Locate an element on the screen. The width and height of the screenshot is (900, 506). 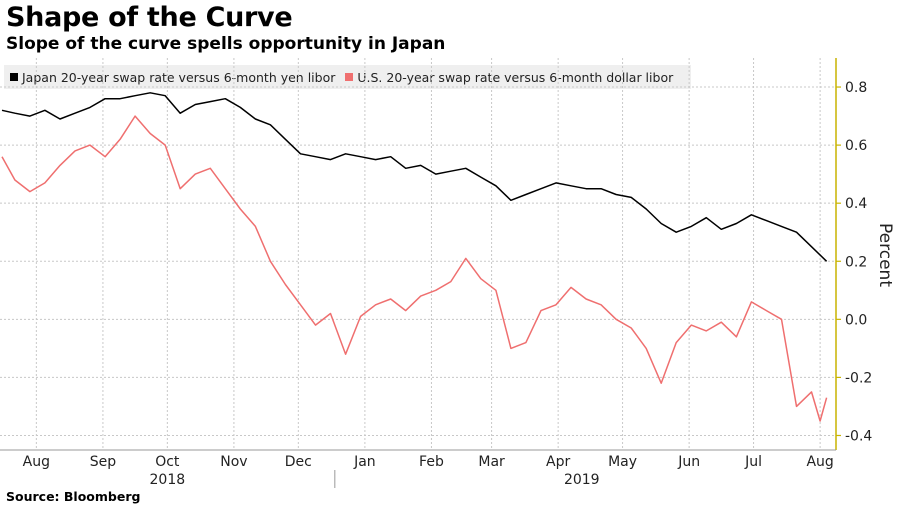
legend-swatch-japan is located at coordinates (14, 77).